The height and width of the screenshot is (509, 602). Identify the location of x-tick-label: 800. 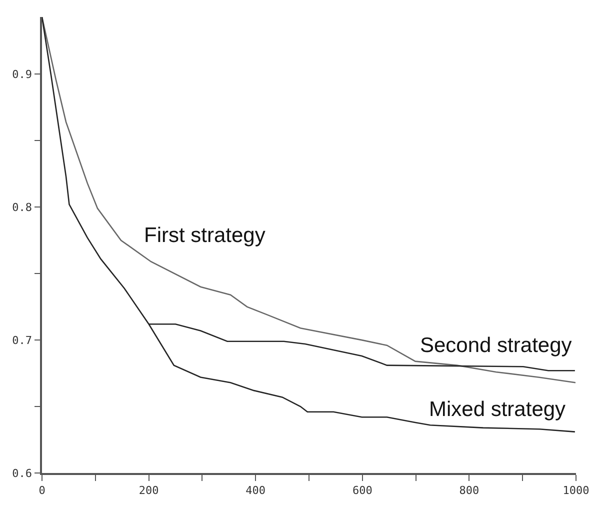
(469, 490).